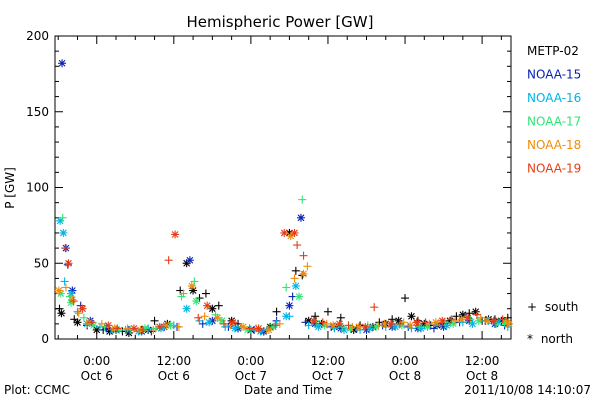 This screenshot has height=400, width=600. Describe the element at coordinates (553, 51) in the screenshot. I see `legend-entry: METP-02` at that location.